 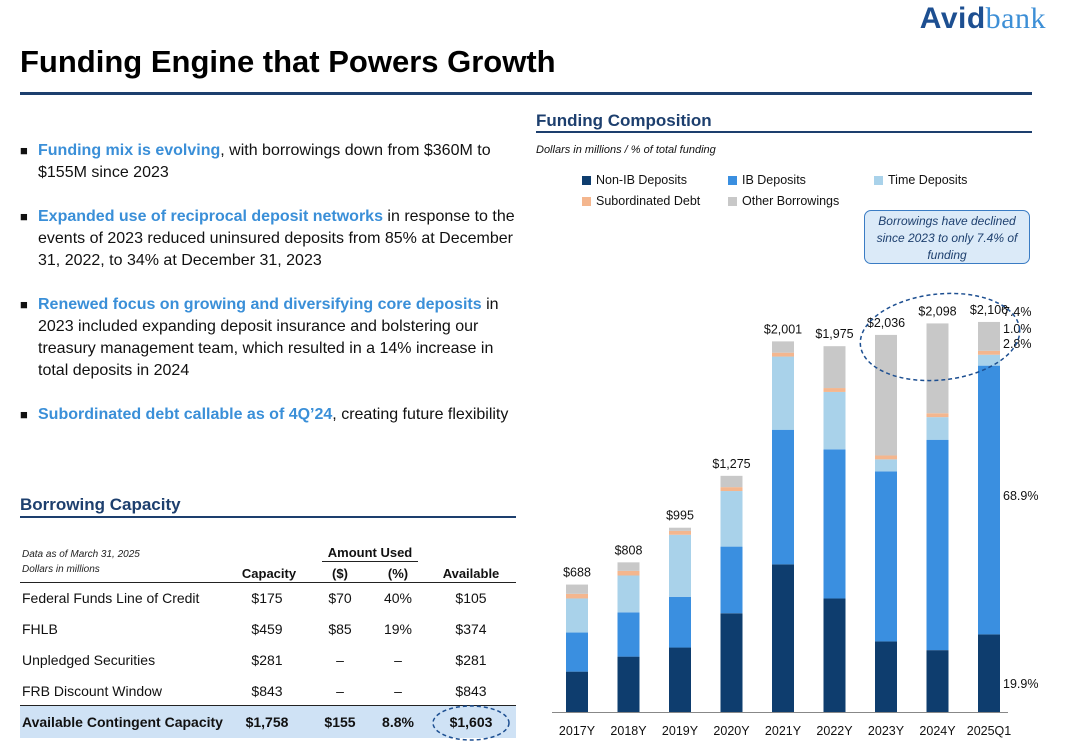 What do you see at coordinates (370, 552) in the screenshot?
I see `amount-used-header: Amount Used` at bounding box center [370, 552].